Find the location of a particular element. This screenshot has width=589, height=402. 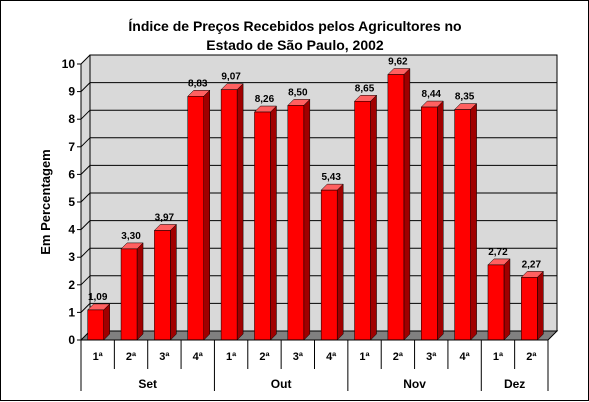

y-tick-label: 8 is located at coordinates (71, 119).